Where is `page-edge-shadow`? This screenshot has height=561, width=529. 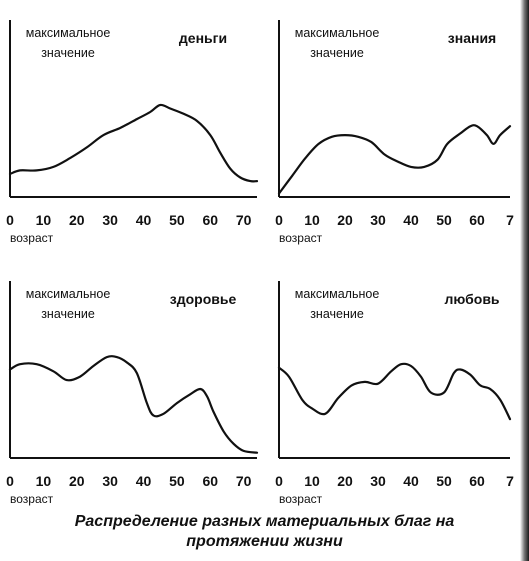 page-edge-shadow is located at coordinates (524, 280).